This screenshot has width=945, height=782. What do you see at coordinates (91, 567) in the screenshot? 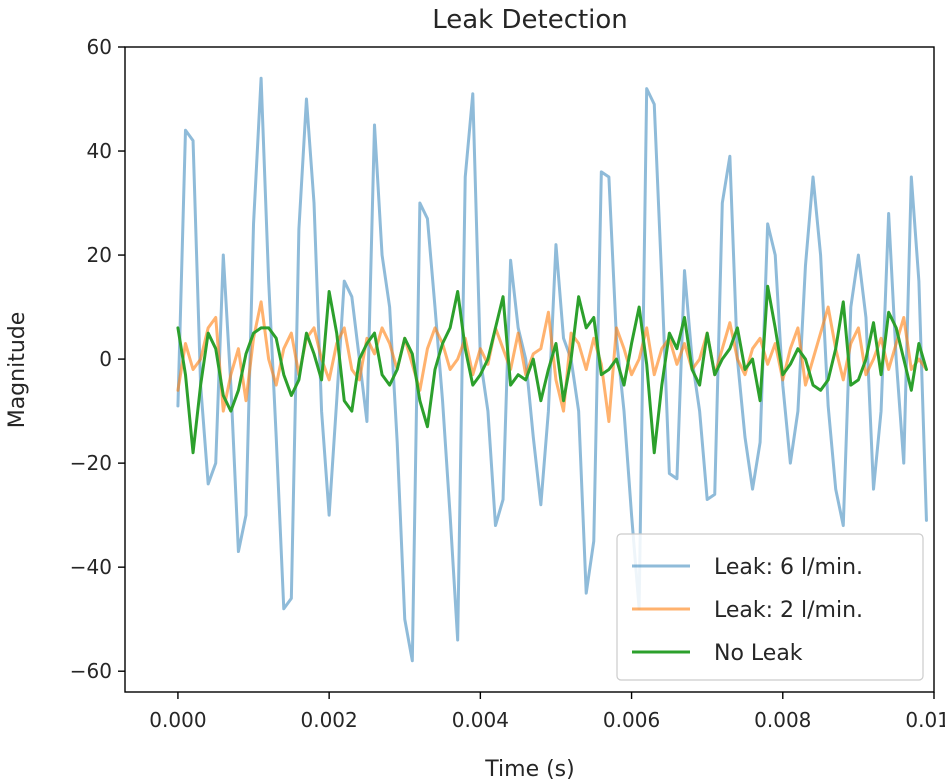
I see `y-tick-label: −40` at bounding box center [91, 567].